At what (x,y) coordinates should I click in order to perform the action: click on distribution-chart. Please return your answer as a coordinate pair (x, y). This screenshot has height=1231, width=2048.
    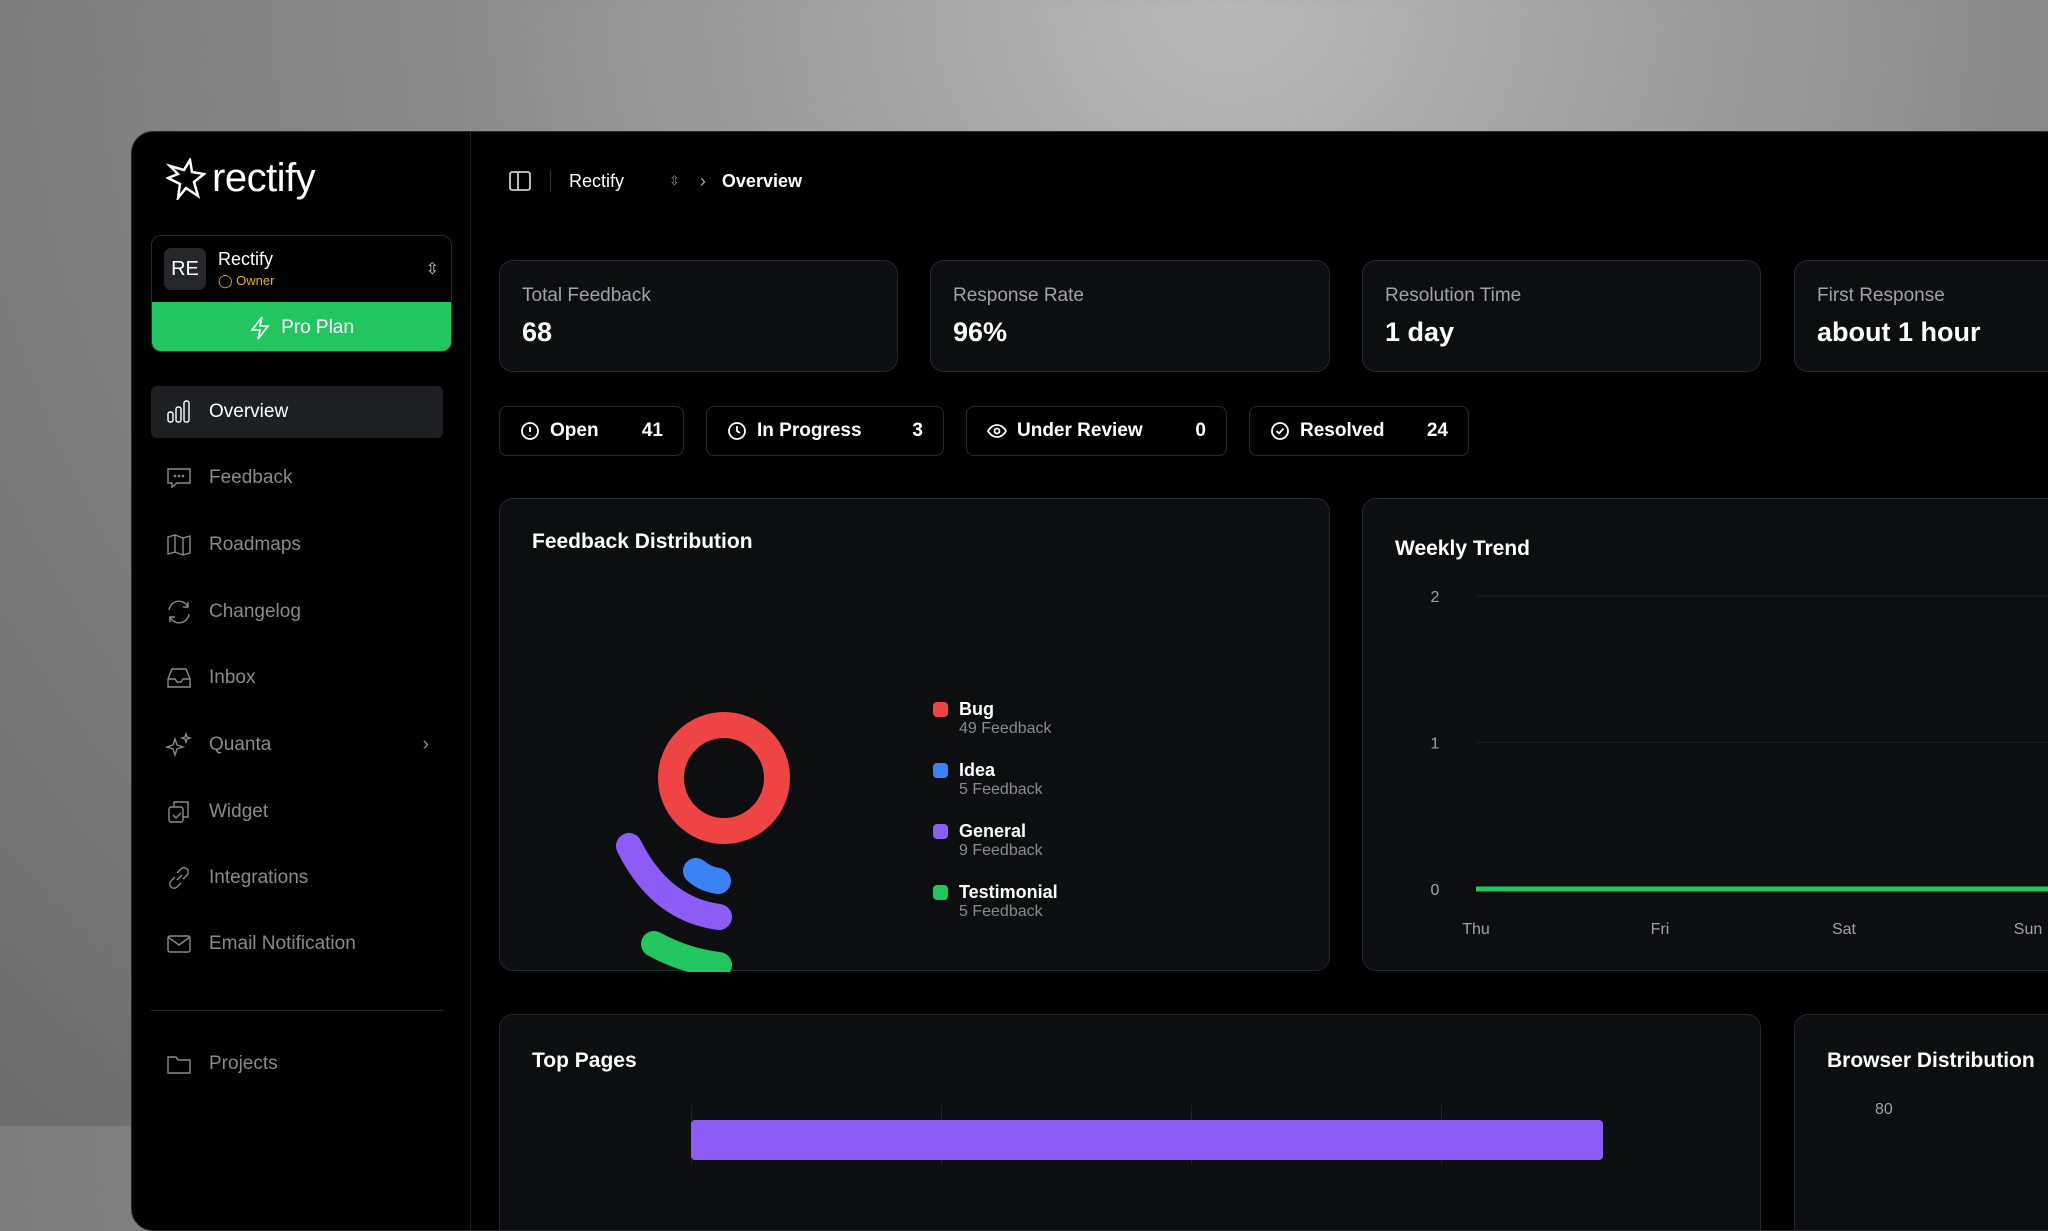
    Looking at the image, I should click on (703, 842).